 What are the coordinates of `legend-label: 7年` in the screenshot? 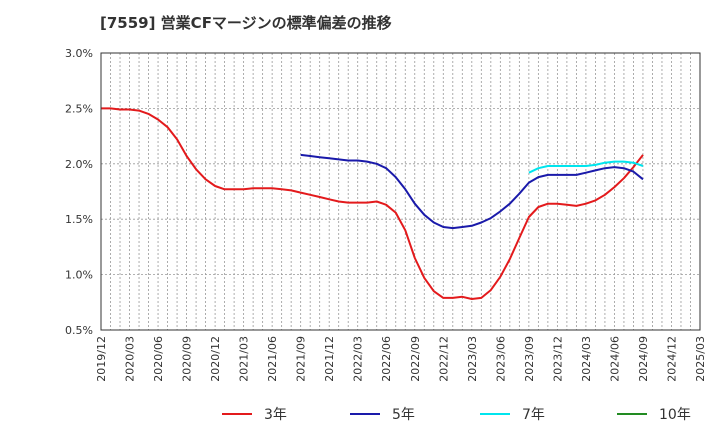 It's located at (533, 415).